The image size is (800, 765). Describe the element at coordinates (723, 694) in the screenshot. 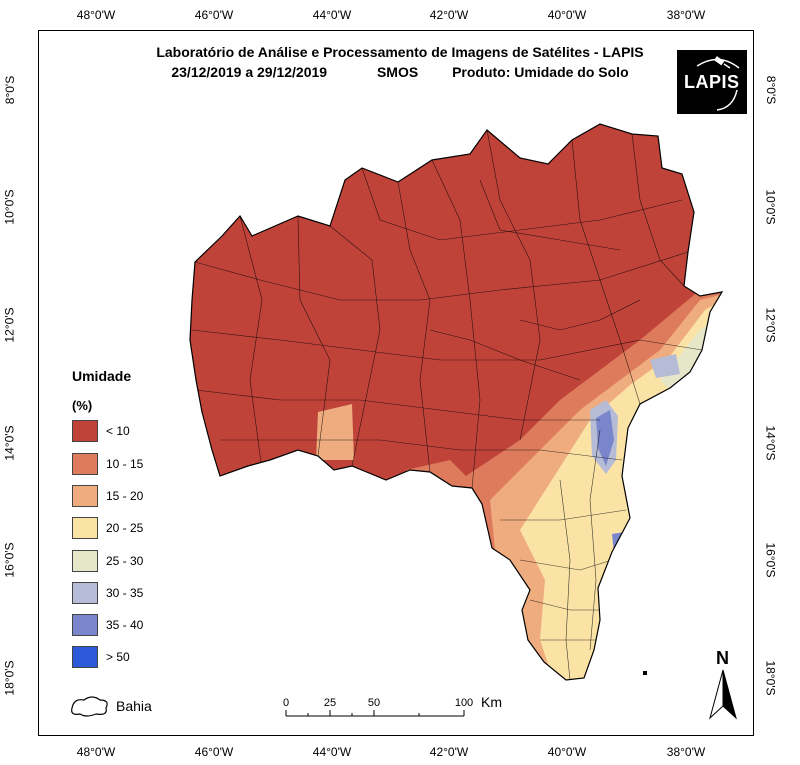

I see `north-arrow-icon` at that location.